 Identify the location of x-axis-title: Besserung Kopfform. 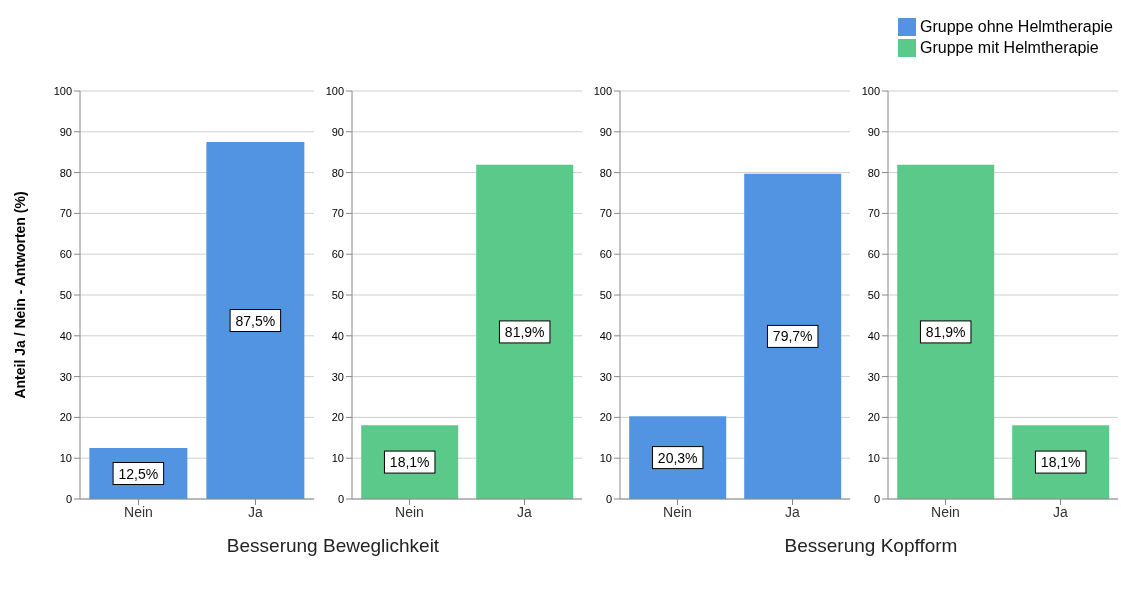
(871, 546).